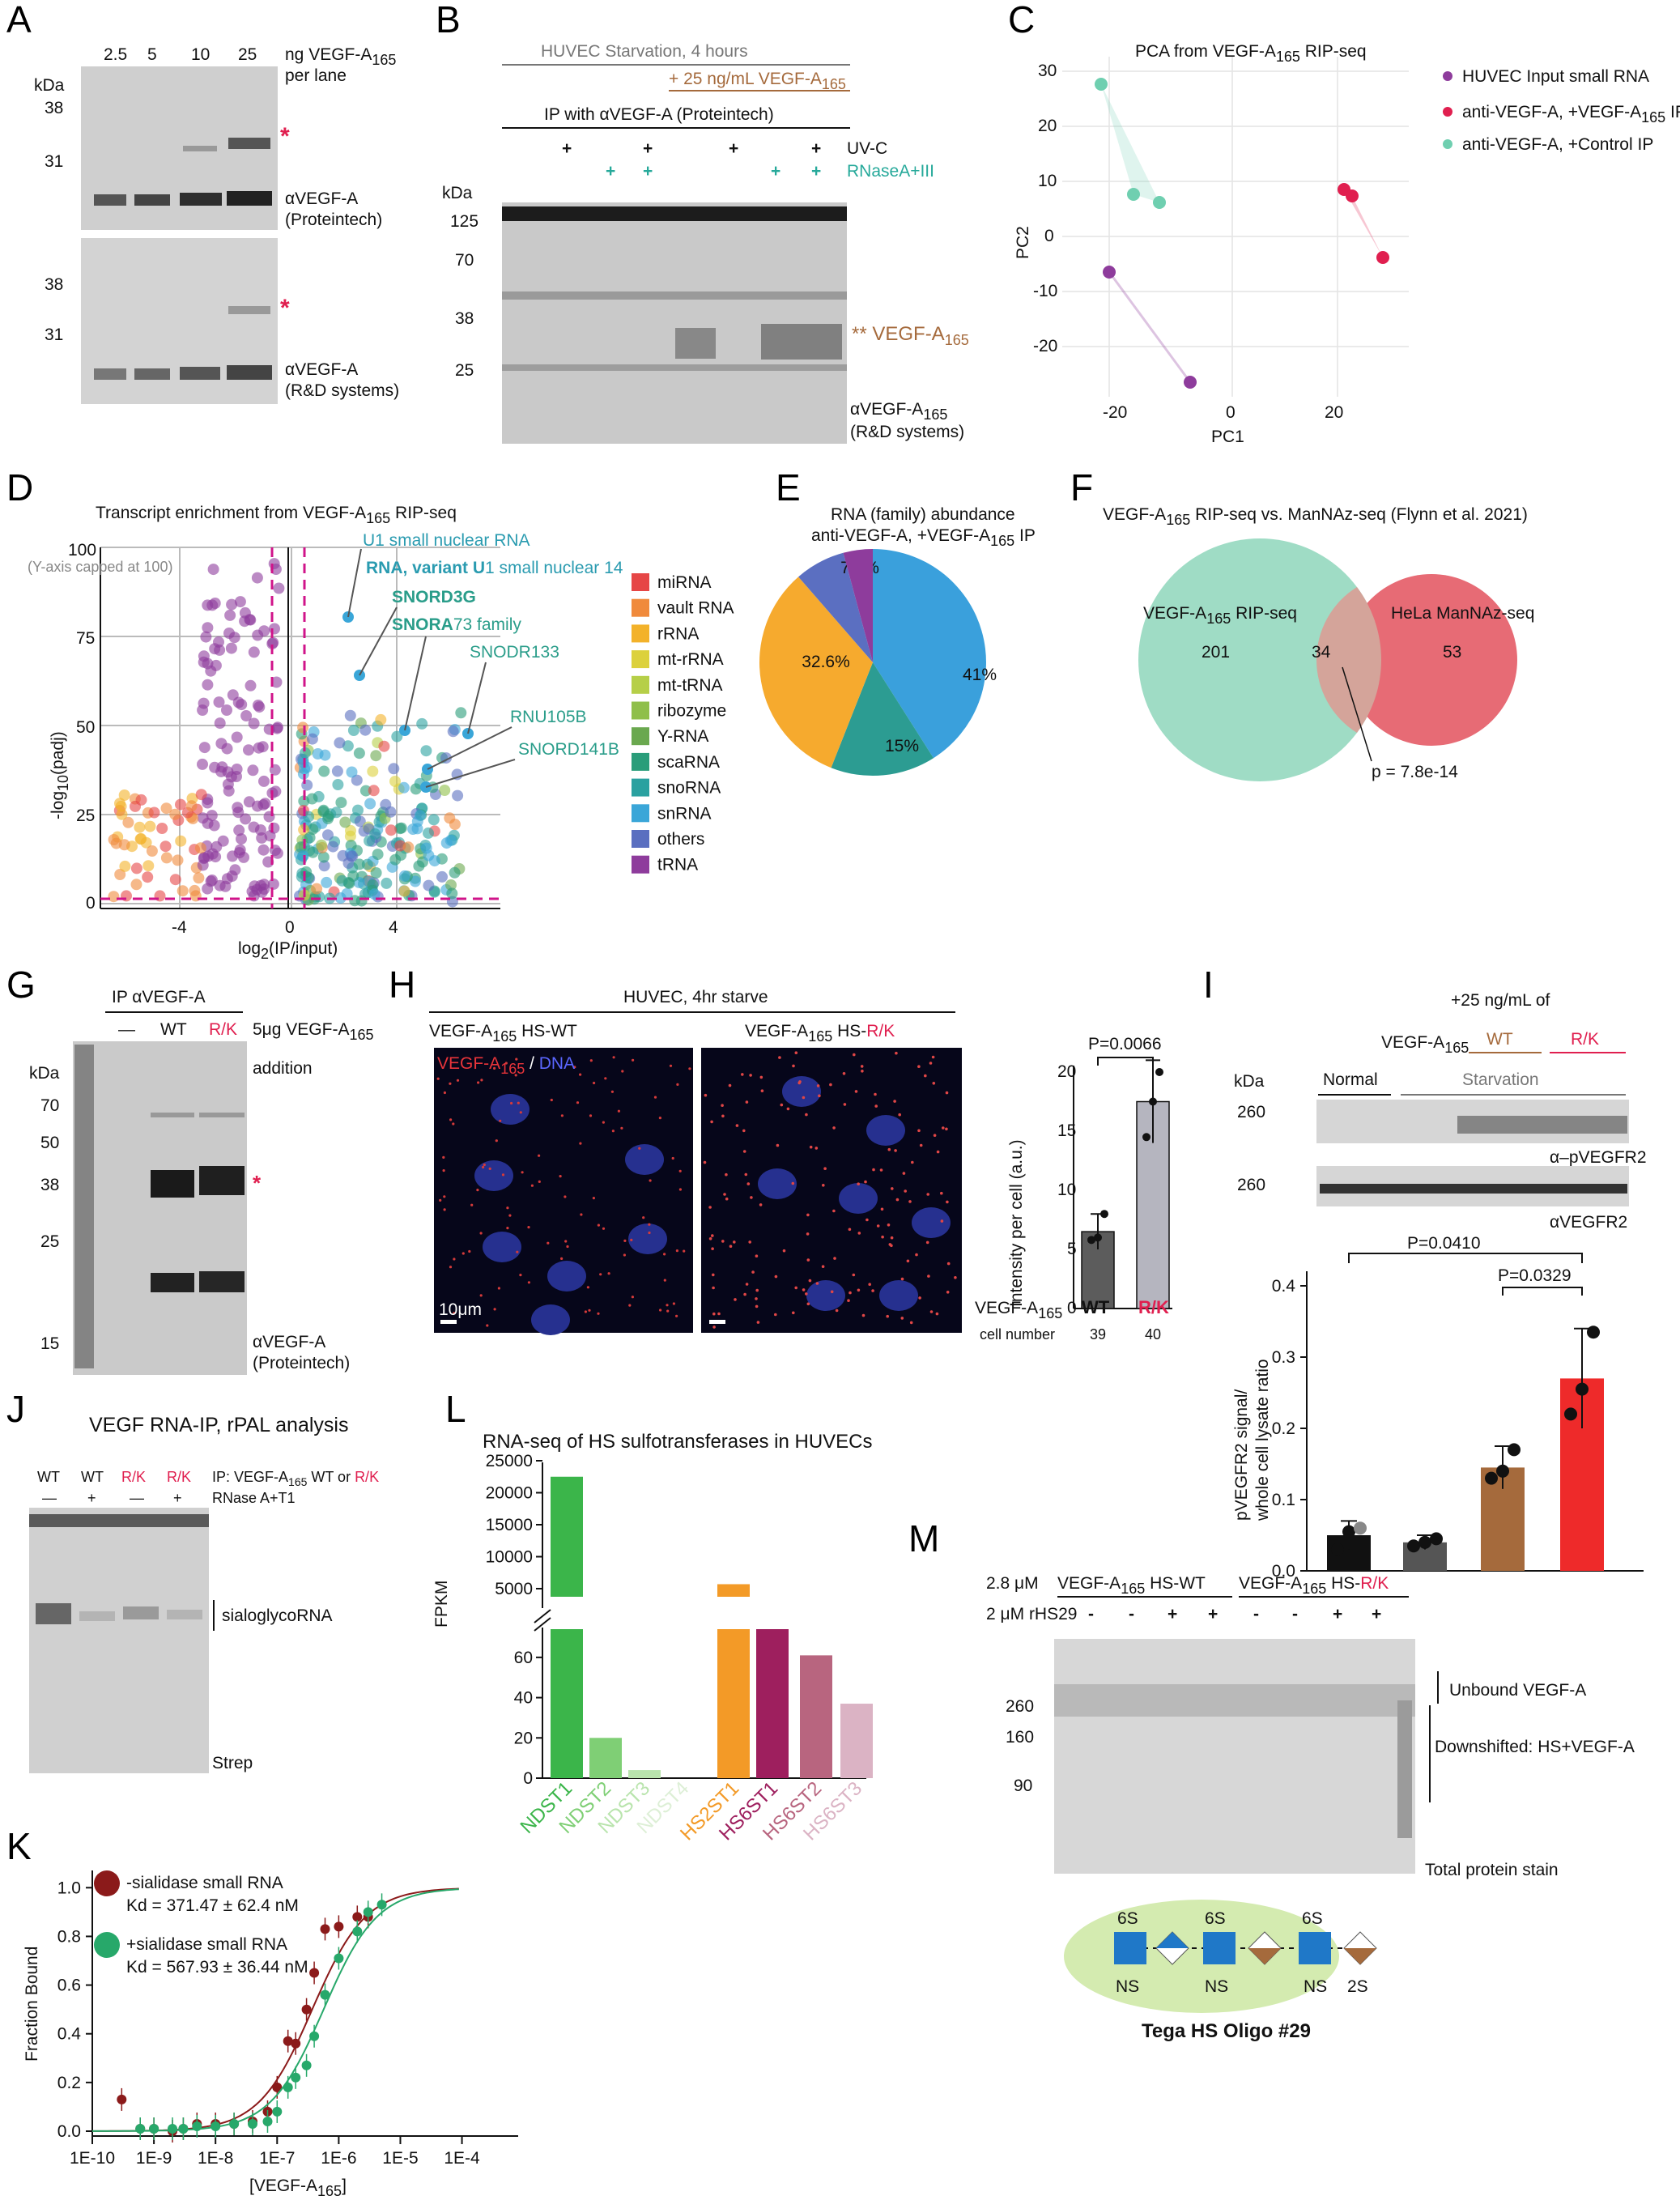 The height and width of the screenshot is (2200, 1680). What do you see at coordinates (1357, 714) in the screenshot?
I see `pvalue-leader` at bounding box center [1357, 714].